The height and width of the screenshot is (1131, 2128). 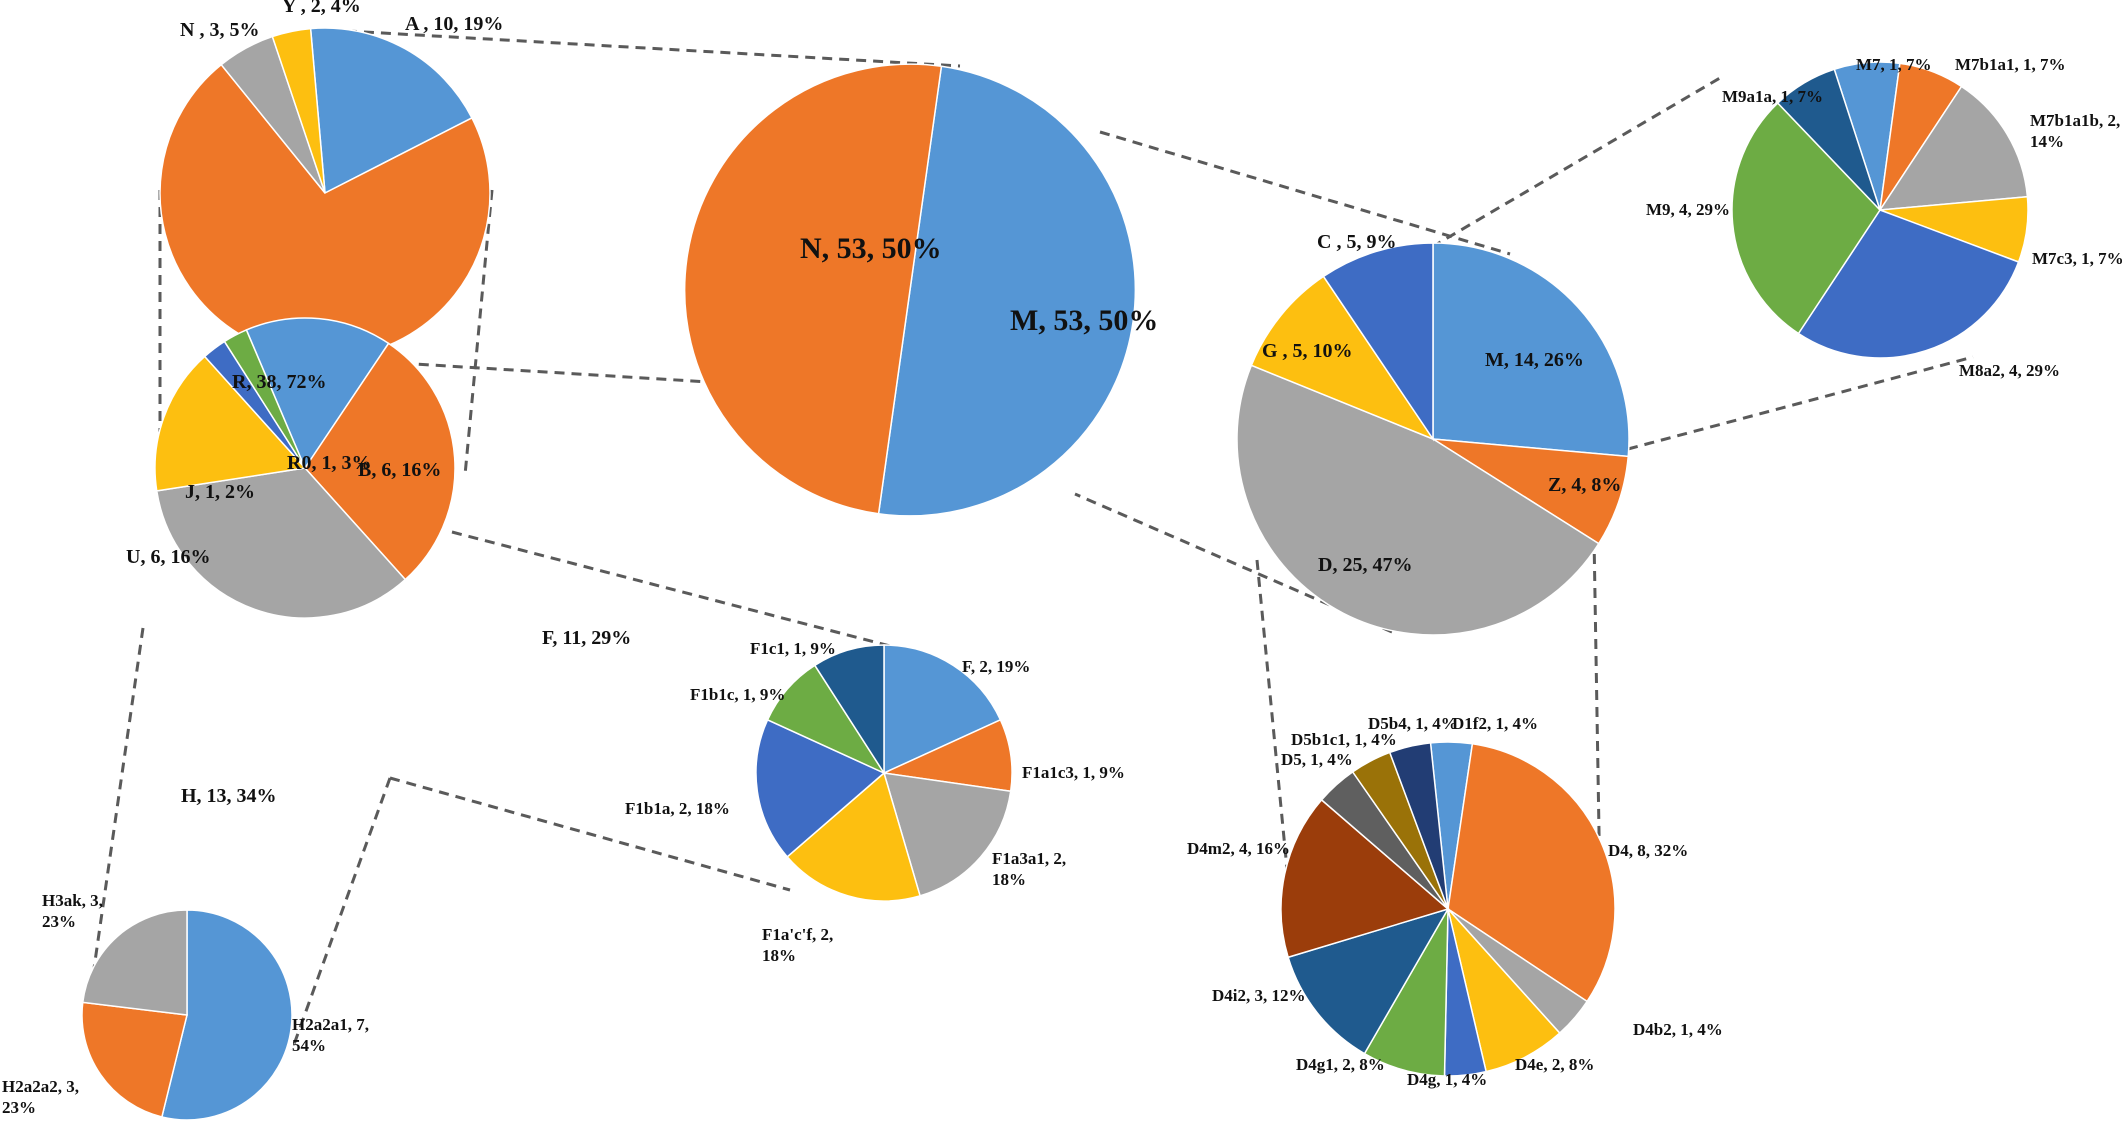 What do you see at coordinates (996, 666) in the screenshot?
I see `label-f-lineage-F: F, 2, 19%` at bounding box center [996, 666].